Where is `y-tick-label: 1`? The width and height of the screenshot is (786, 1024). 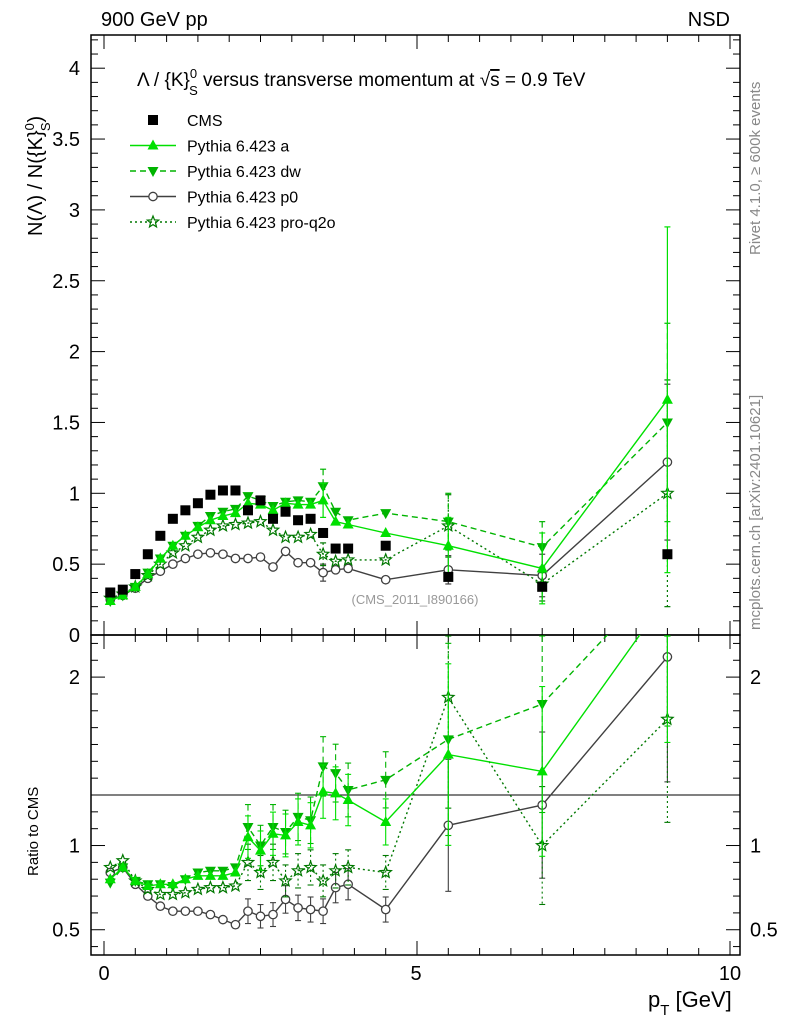 y-tick-label: 1 is located at coordinates (74, 494).